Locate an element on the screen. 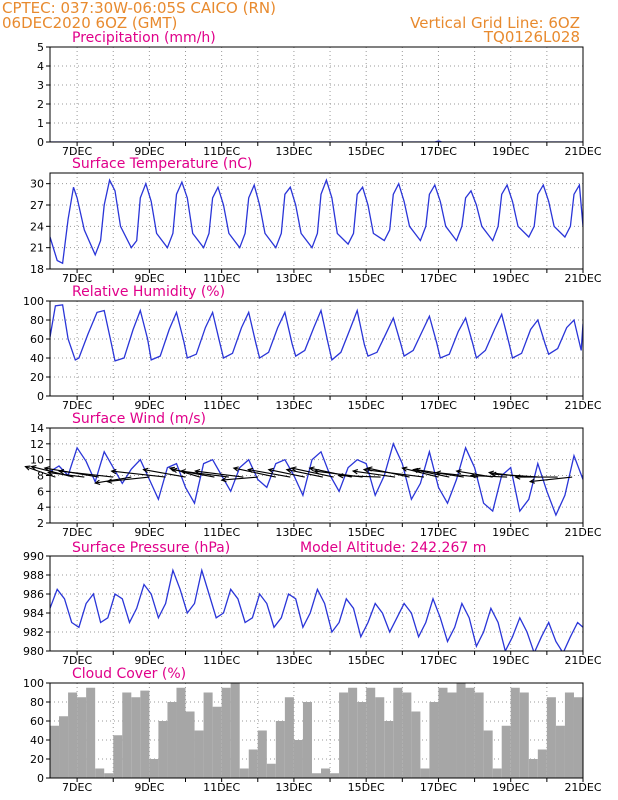 The height and width of the screenshot is (800, 618). cloud-xtick-label: 17DEC is located at coordinates (438, 787).